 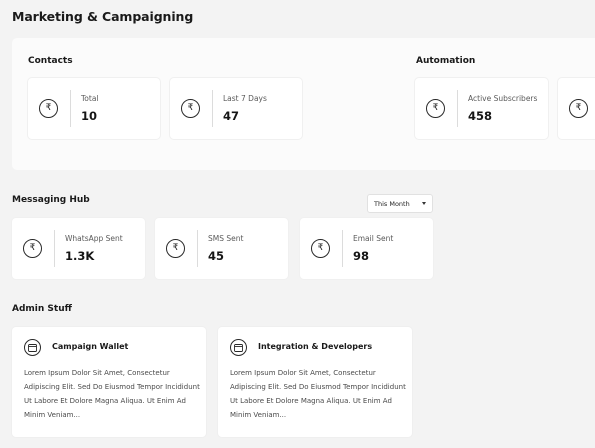 I want to click on stat-card-last-7-days: ₹ Last 7 Days 47, so click(x=236, y=108).